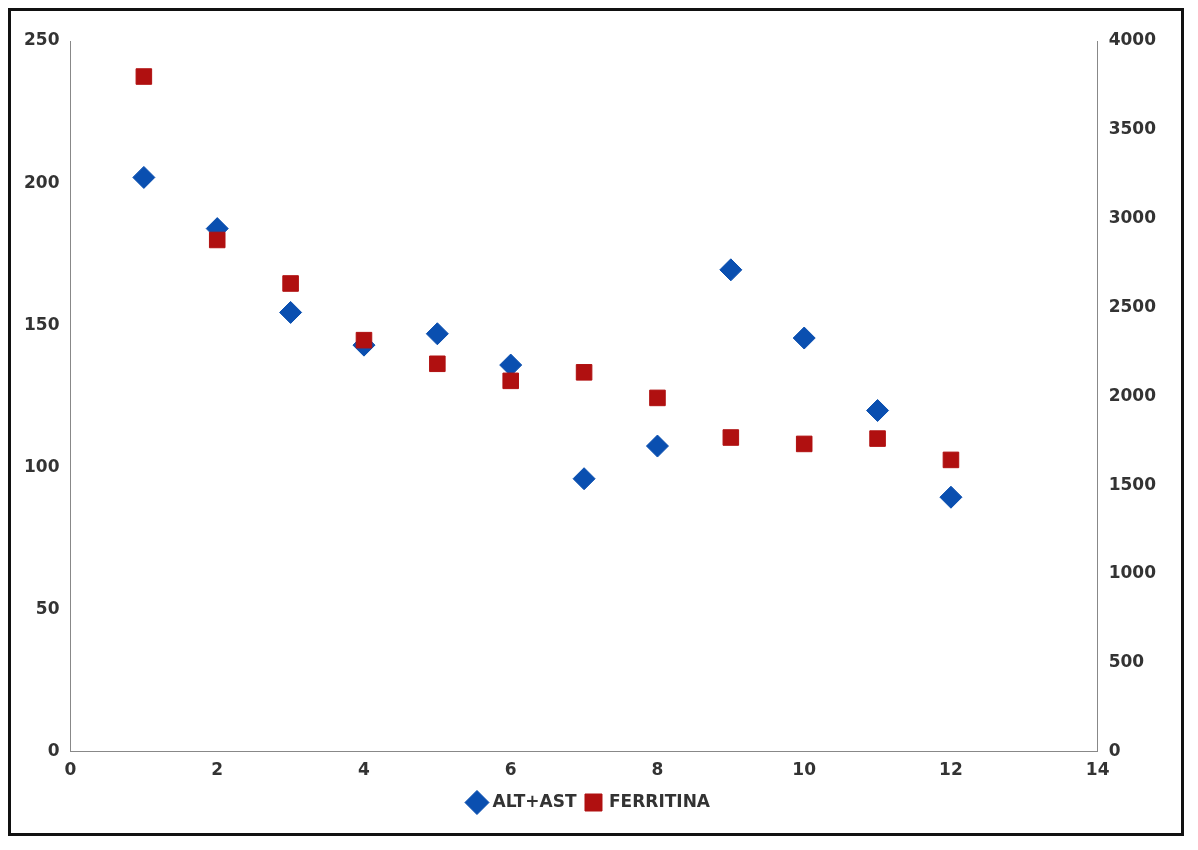 The image size is (1198, 850). What do you see at coordinates (41, 39) in the screenshot?
I see `y-tick-label: 250` at bounding box center [41, 39].